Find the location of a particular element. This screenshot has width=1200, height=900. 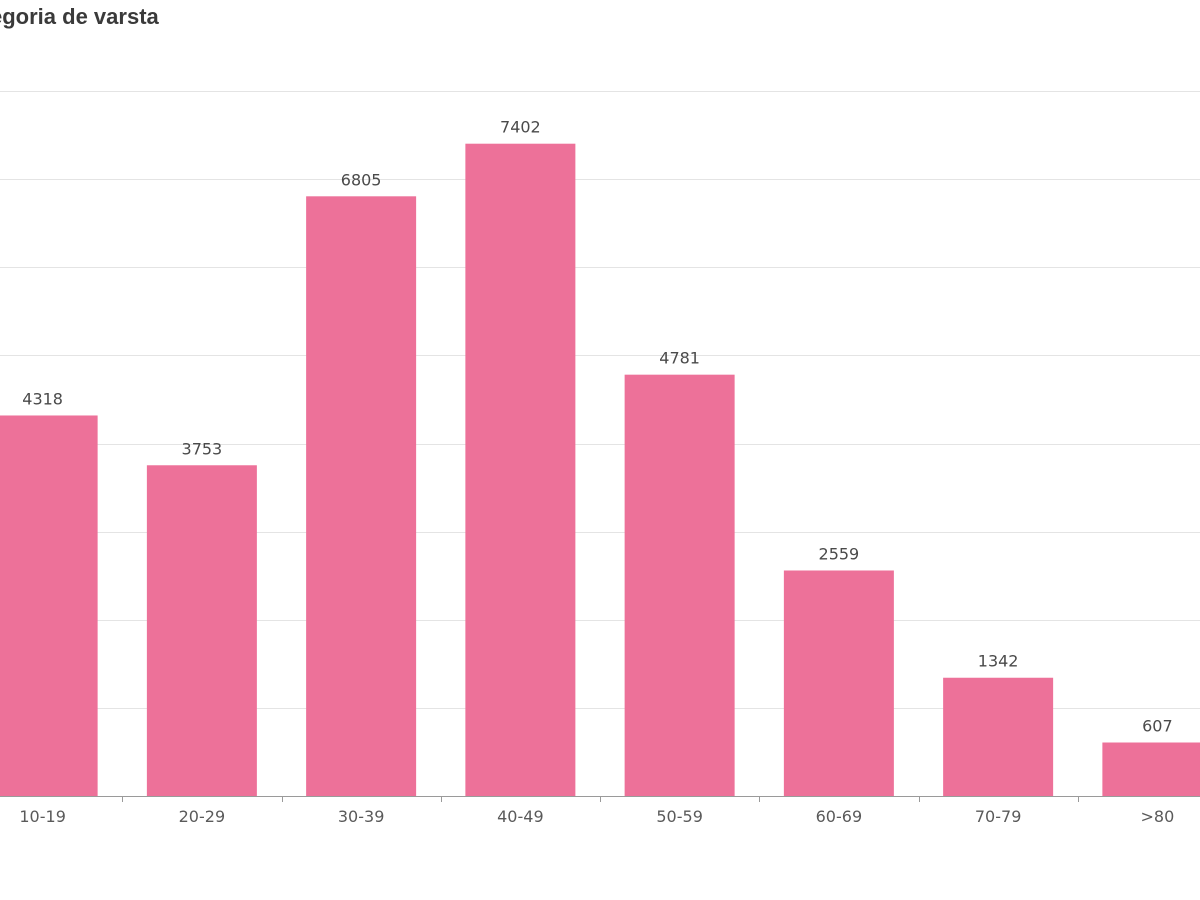

data-label-20-29: 3753 is located at coordinates (202, 448).